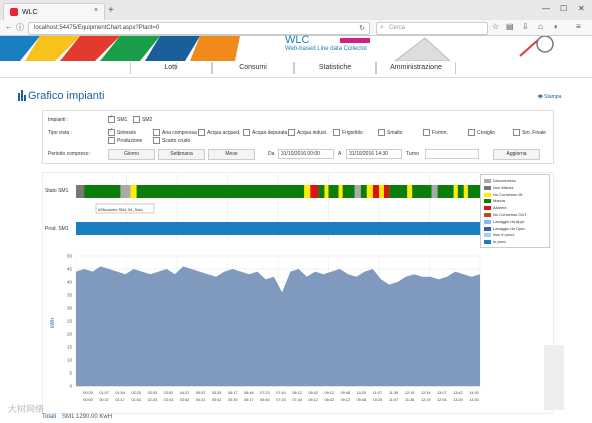 The width and height of the screenshot is (592, 423). Describe the element at coordinates (348, 132) in the screenshot. I see `checkbox-frigoriblo: Frigoriblo` at that location.